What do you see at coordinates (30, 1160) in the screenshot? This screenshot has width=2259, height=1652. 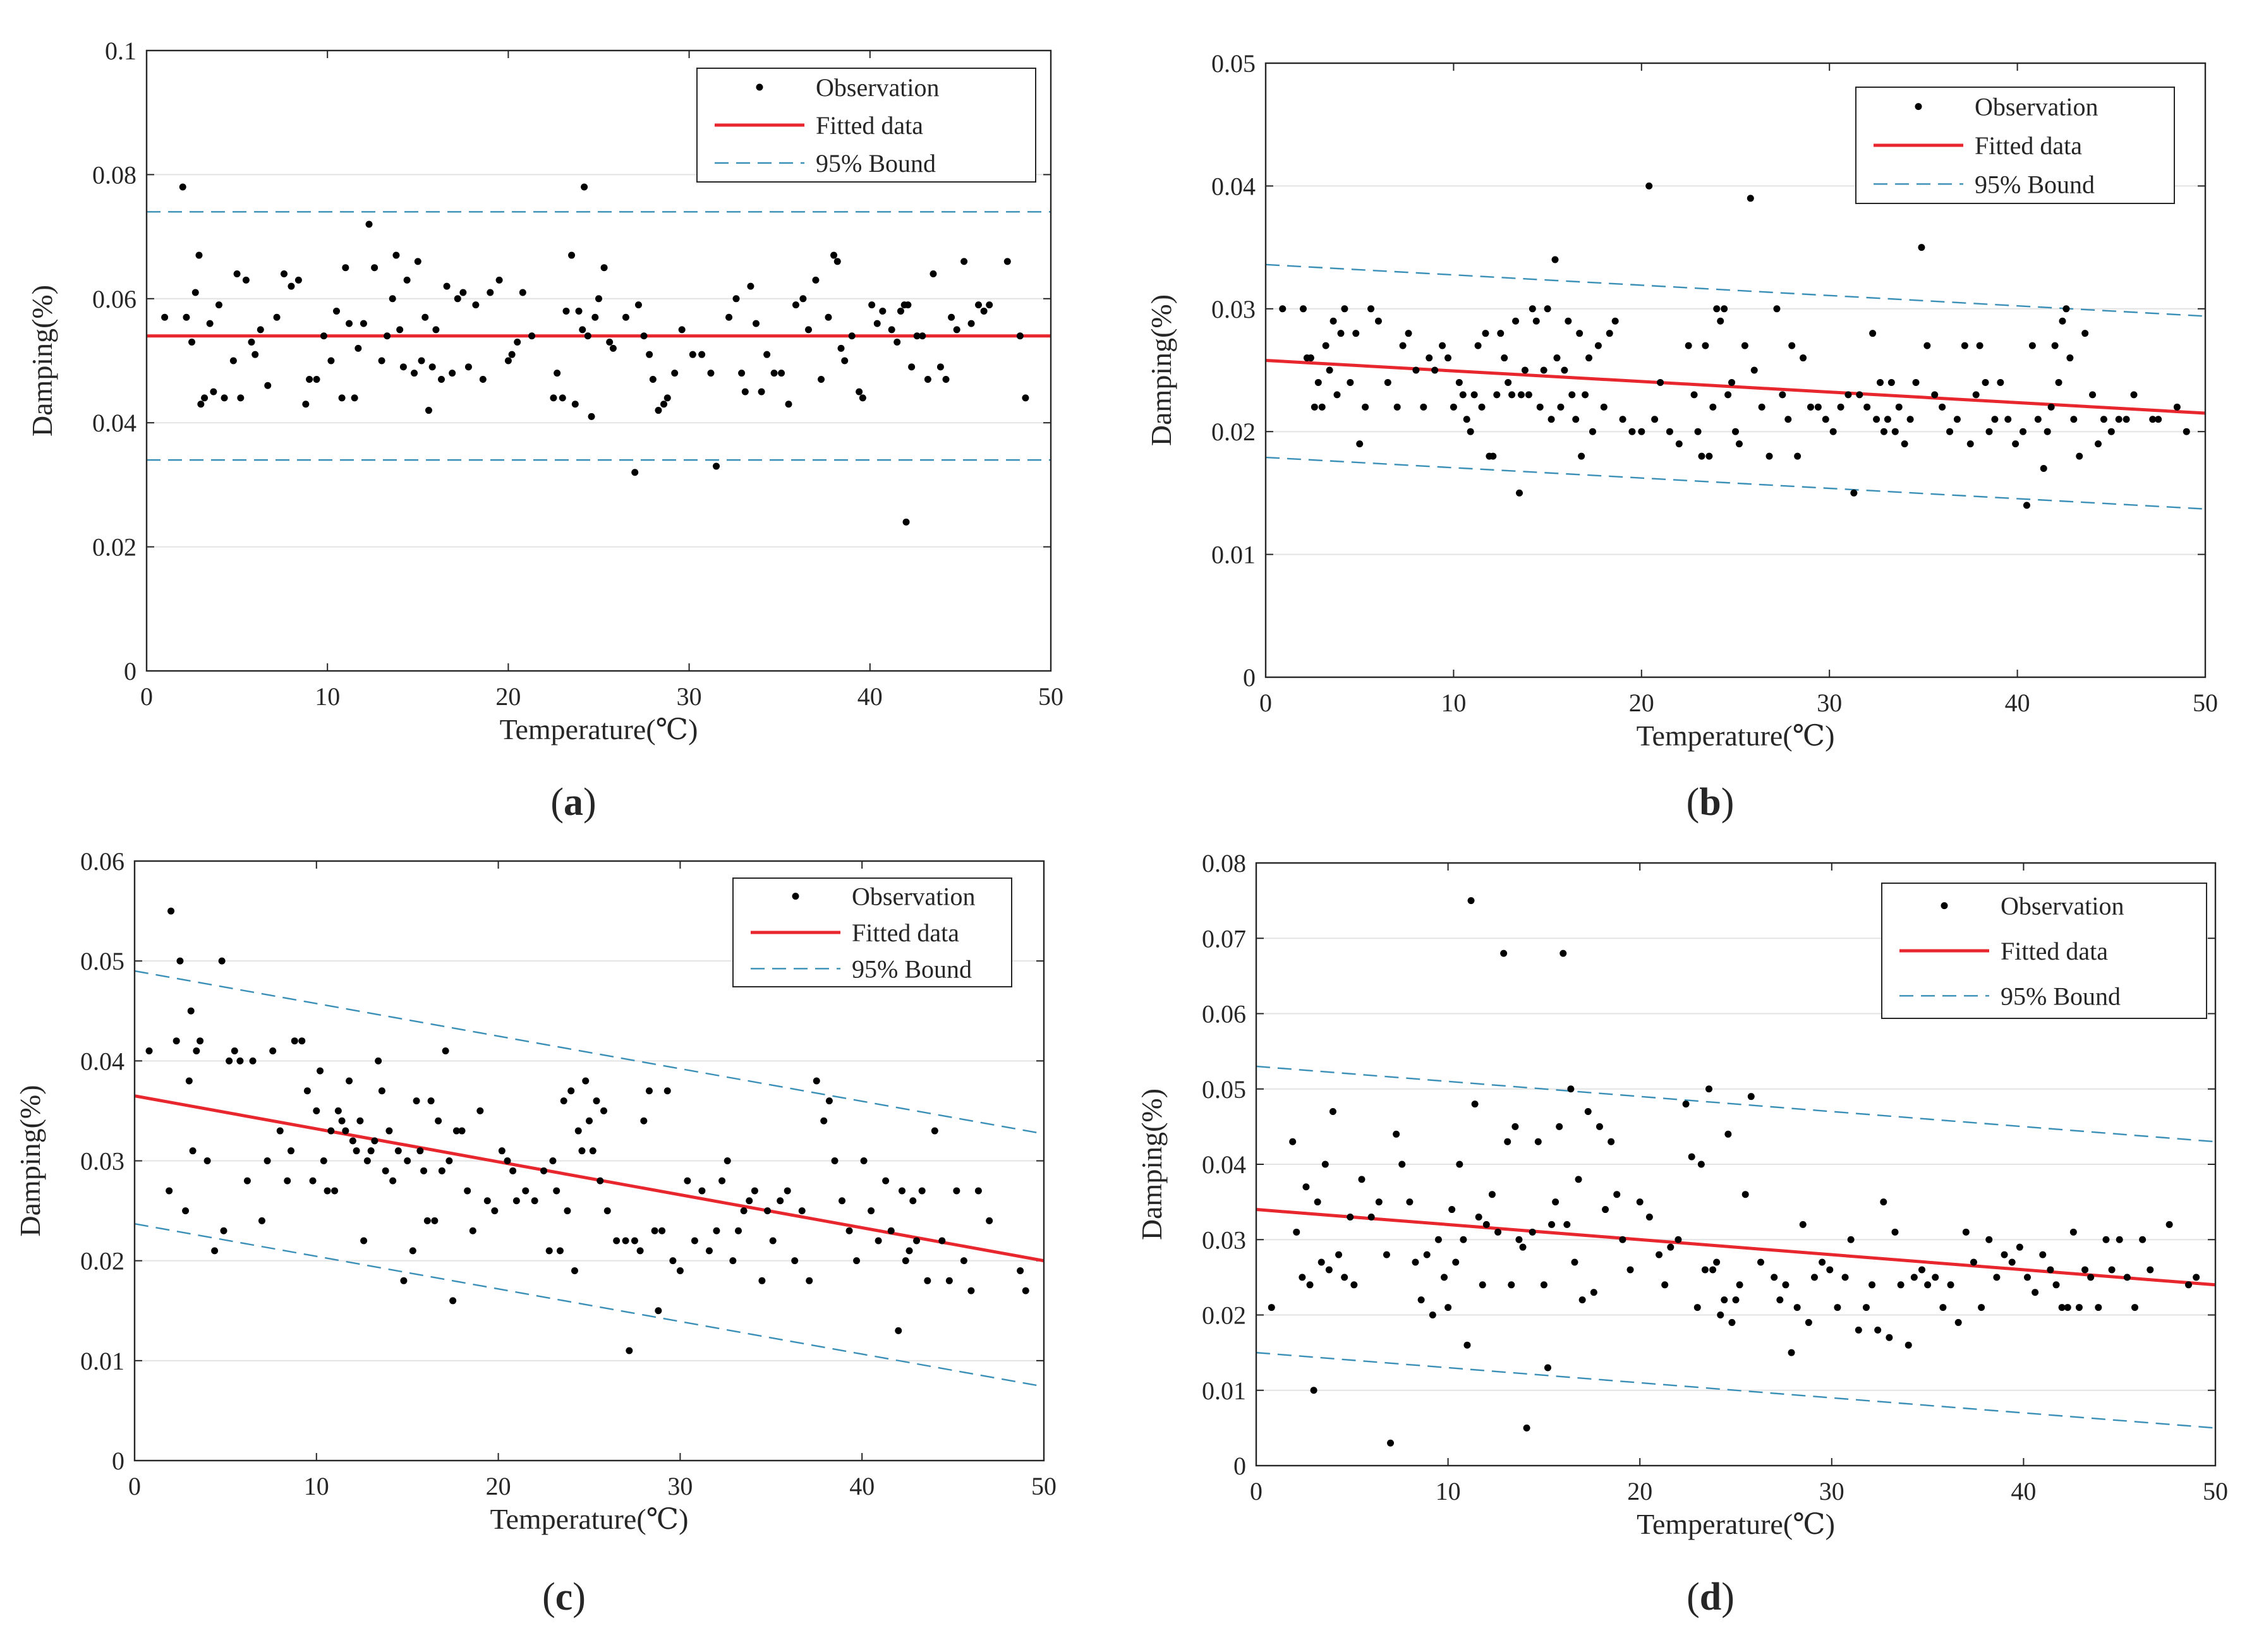 I see `y-axis-label: Damping(%)` at bounding box center [30, 1160].